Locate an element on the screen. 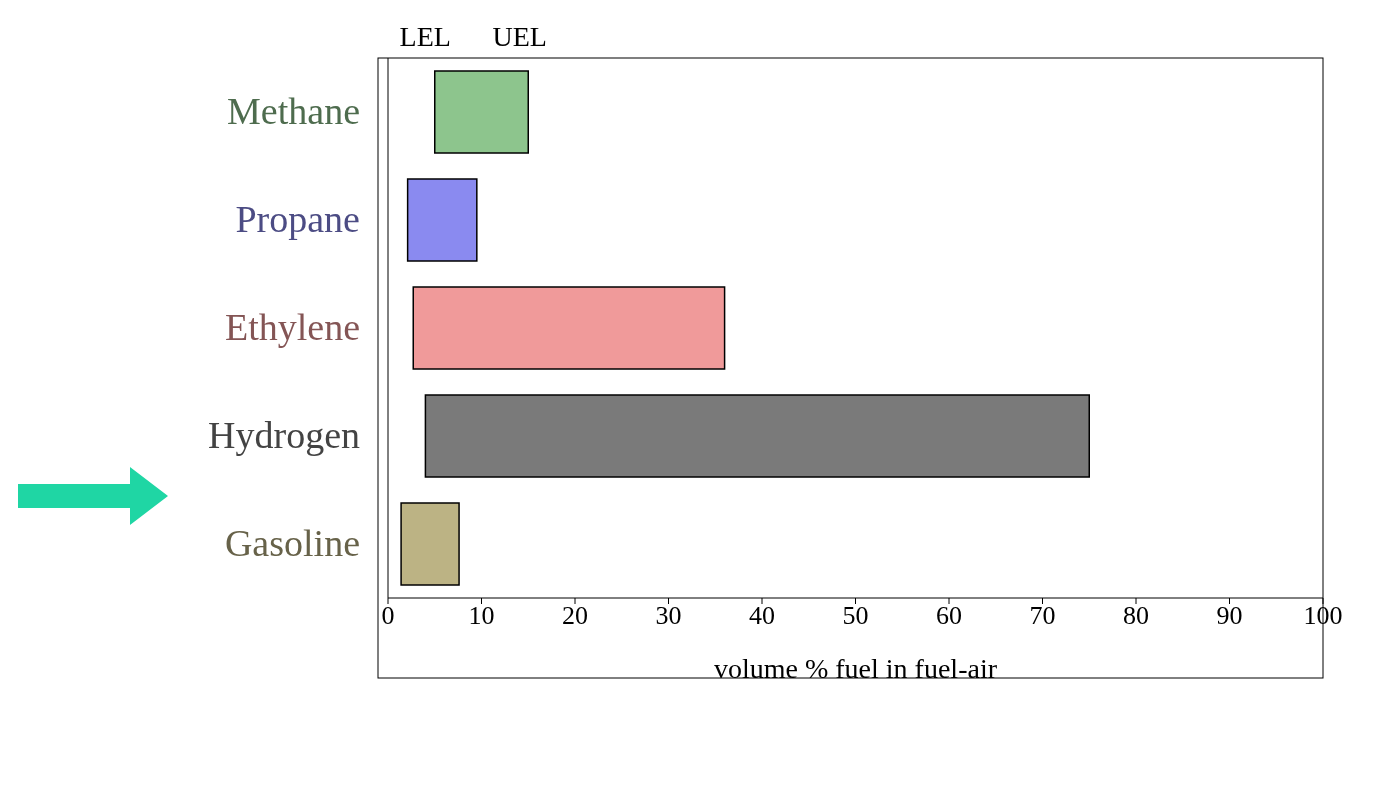 The image size is (1373, 785). y-tick-label: Gasoline is located at coordinates (292, 543).